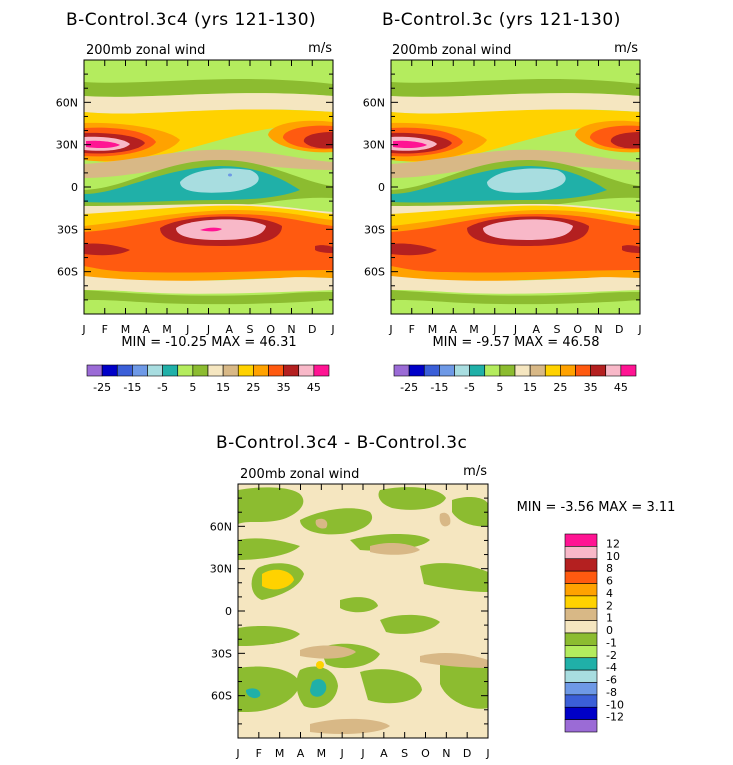 This screenshot has width=733, height=765. What do you see at coordinates (626, 48) in the screenshot?
I see `panel-2-units: m/s` at bounding box center [626, 48].